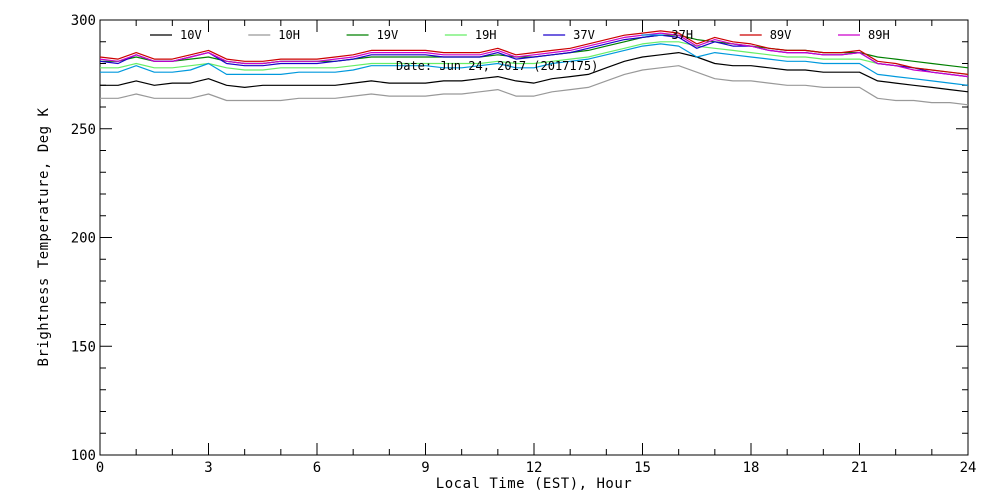 Image resolution: width=1000 pixels, height=500 pixels. What do you see at coordinates (289, 35) in the screenshot?
I see `legend-label-10h: 10H` at bounding box center [289, 35].